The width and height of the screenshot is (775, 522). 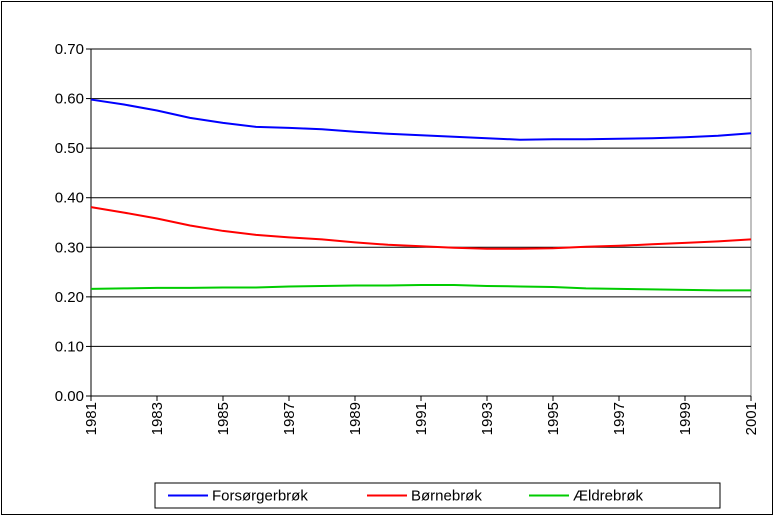 I want to click on y-tick-label: 0.10, so click(x=69, y=346).